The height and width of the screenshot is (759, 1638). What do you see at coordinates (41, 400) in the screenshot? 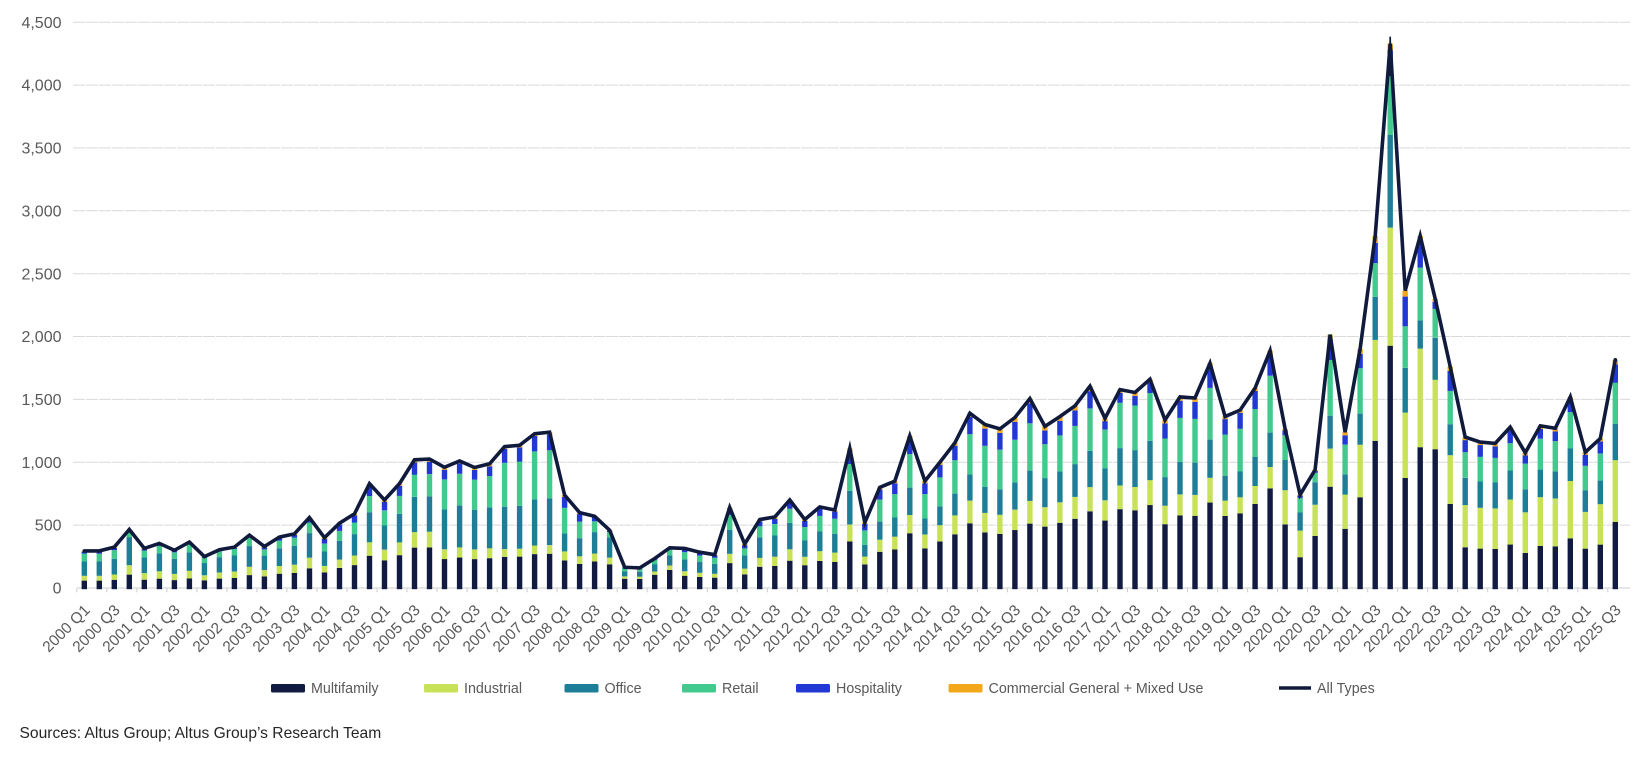
I see `svg-text: 1,500` at bounding box center [41, 400].